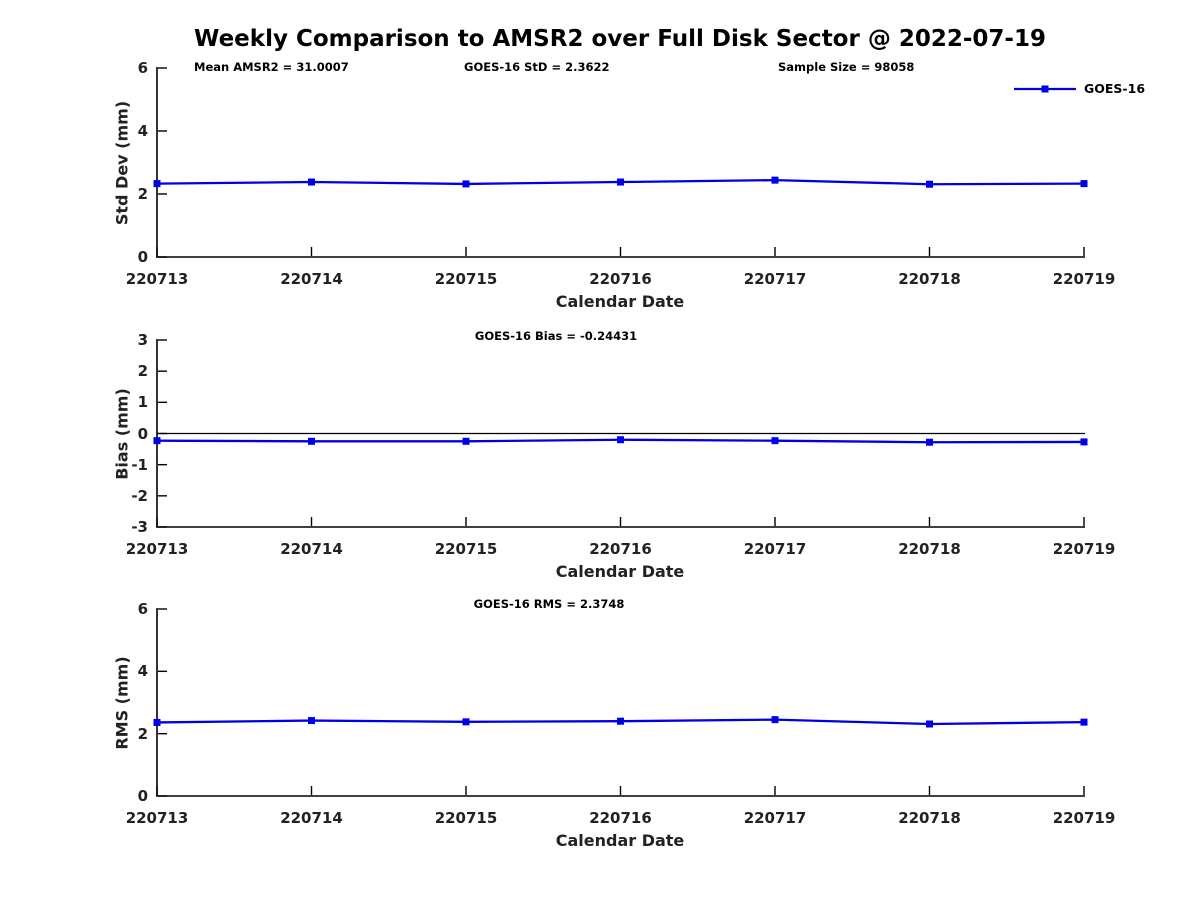 Image resolution: width=1200 pixels, height=900 pixels. I want to click on legend-line-marker-icon, so click(1045, 88).